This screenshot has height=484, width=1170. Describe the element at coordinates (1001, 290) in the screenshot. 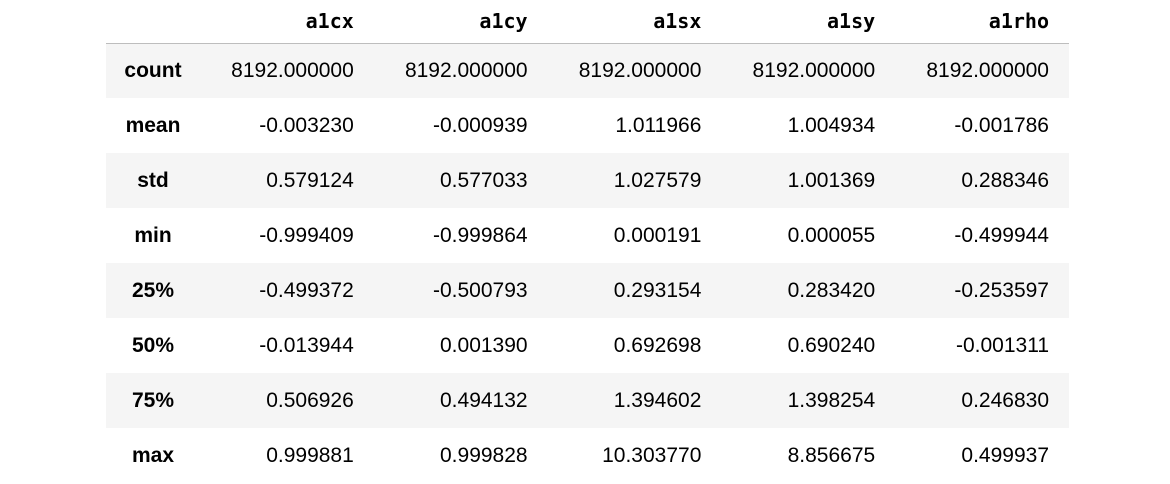

I see `table-cell: -0.253597` at that location.